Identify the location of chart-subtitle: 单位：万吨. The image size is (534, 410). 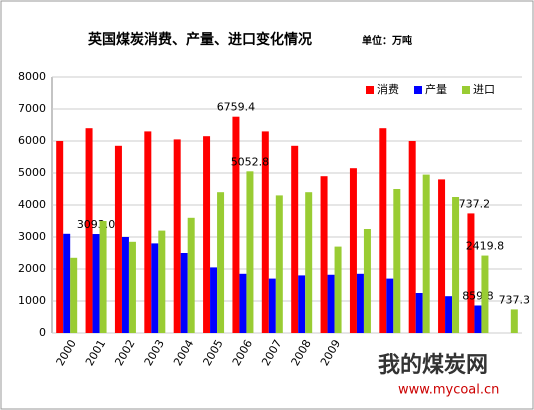
(387, 40).